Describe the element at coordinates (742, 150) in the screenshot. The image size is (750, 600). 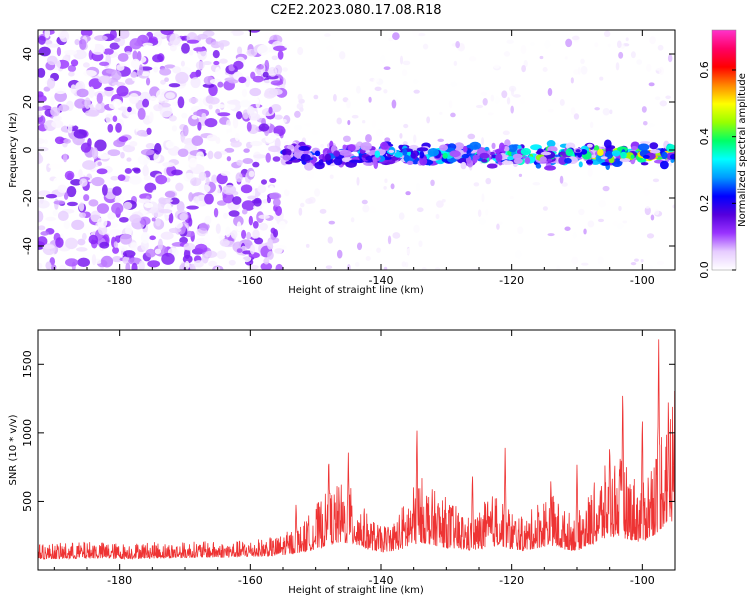
I see `colorbar-label: Normalized spectral amplitude` at that location.